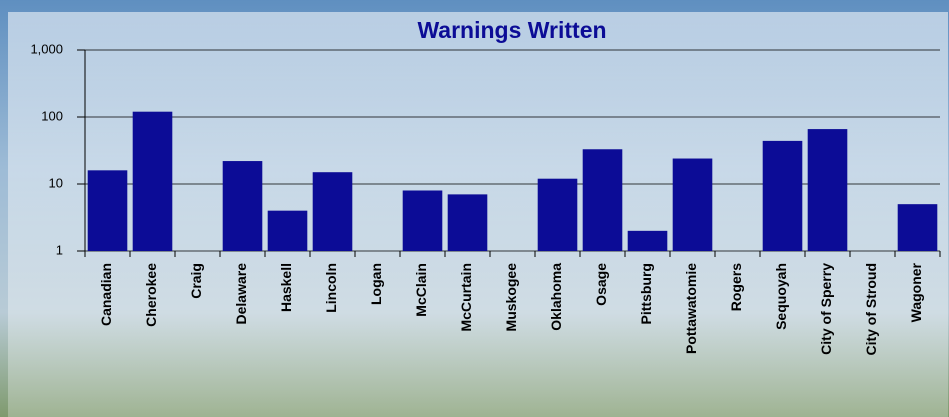 This screenshot has height=417, width=949. I want to click on x-tick-label: Craig, so click(196, 281).